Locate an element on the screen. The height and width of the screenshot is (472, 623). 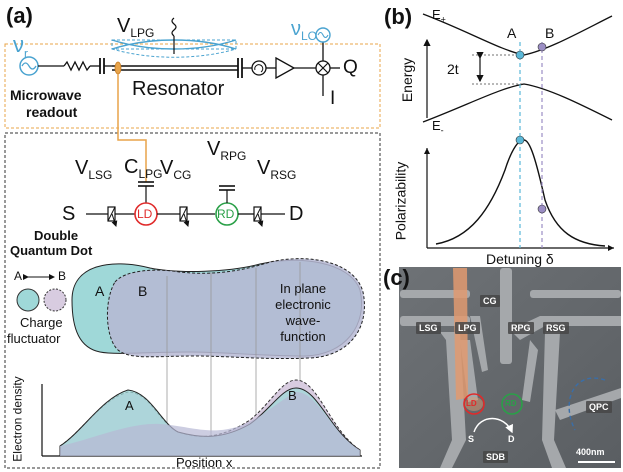
v-lpg-top-label: VLPG is located at coordinates (136, 27).